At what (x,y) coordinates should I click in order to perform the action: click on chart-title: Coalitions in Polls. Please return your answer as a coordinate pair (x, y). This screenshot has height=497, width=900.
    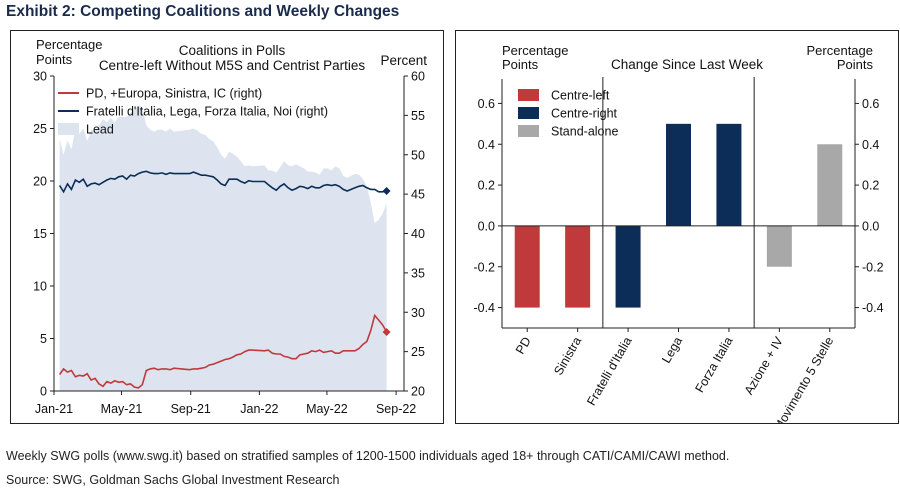
    Looking at the image, I should click on (232, 50).